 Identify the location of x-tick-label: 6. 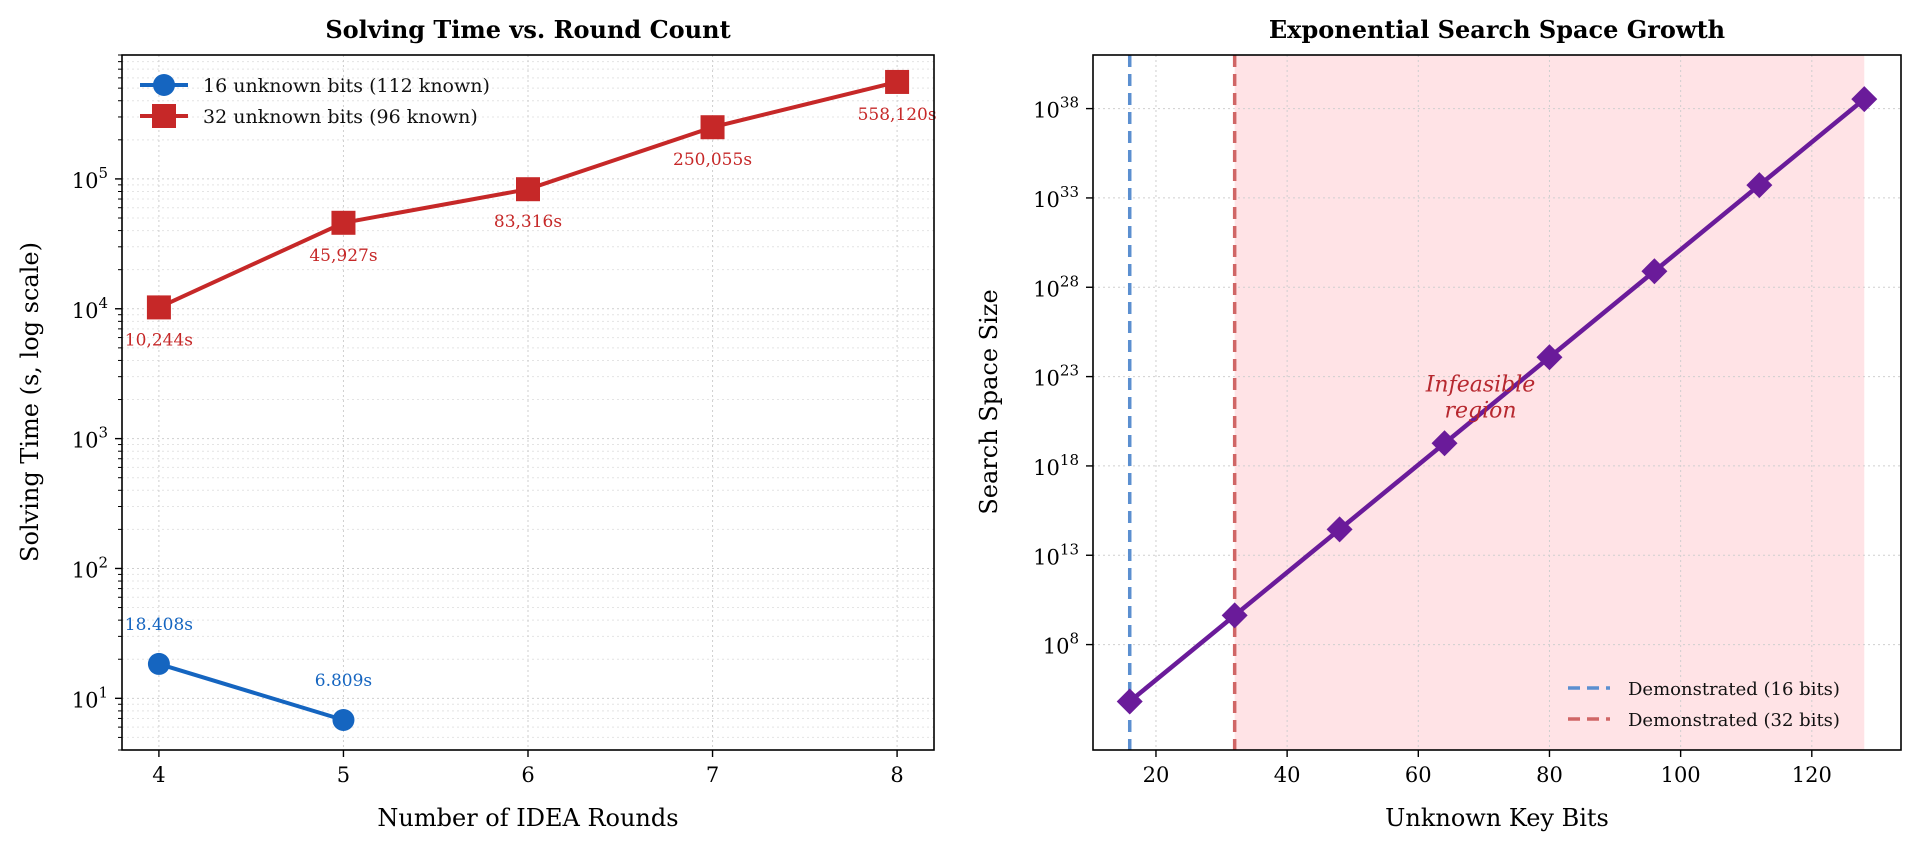
(527, 775).